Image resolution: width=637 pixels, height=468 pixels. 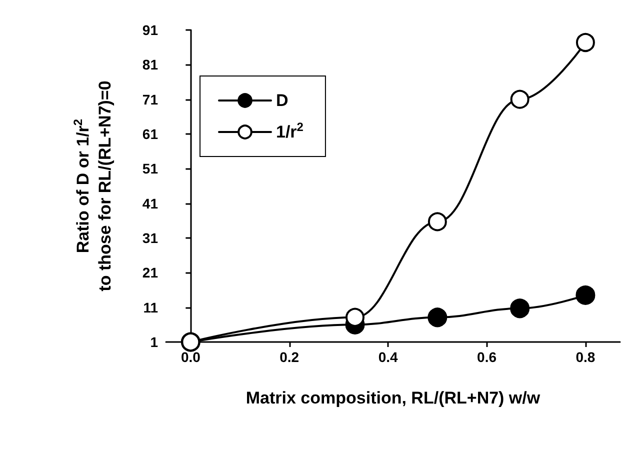 What do you see at coordinates (388, 357) in the screenshot?
I see `x-tick-label: 0.4` at bounding box center [388, 357].